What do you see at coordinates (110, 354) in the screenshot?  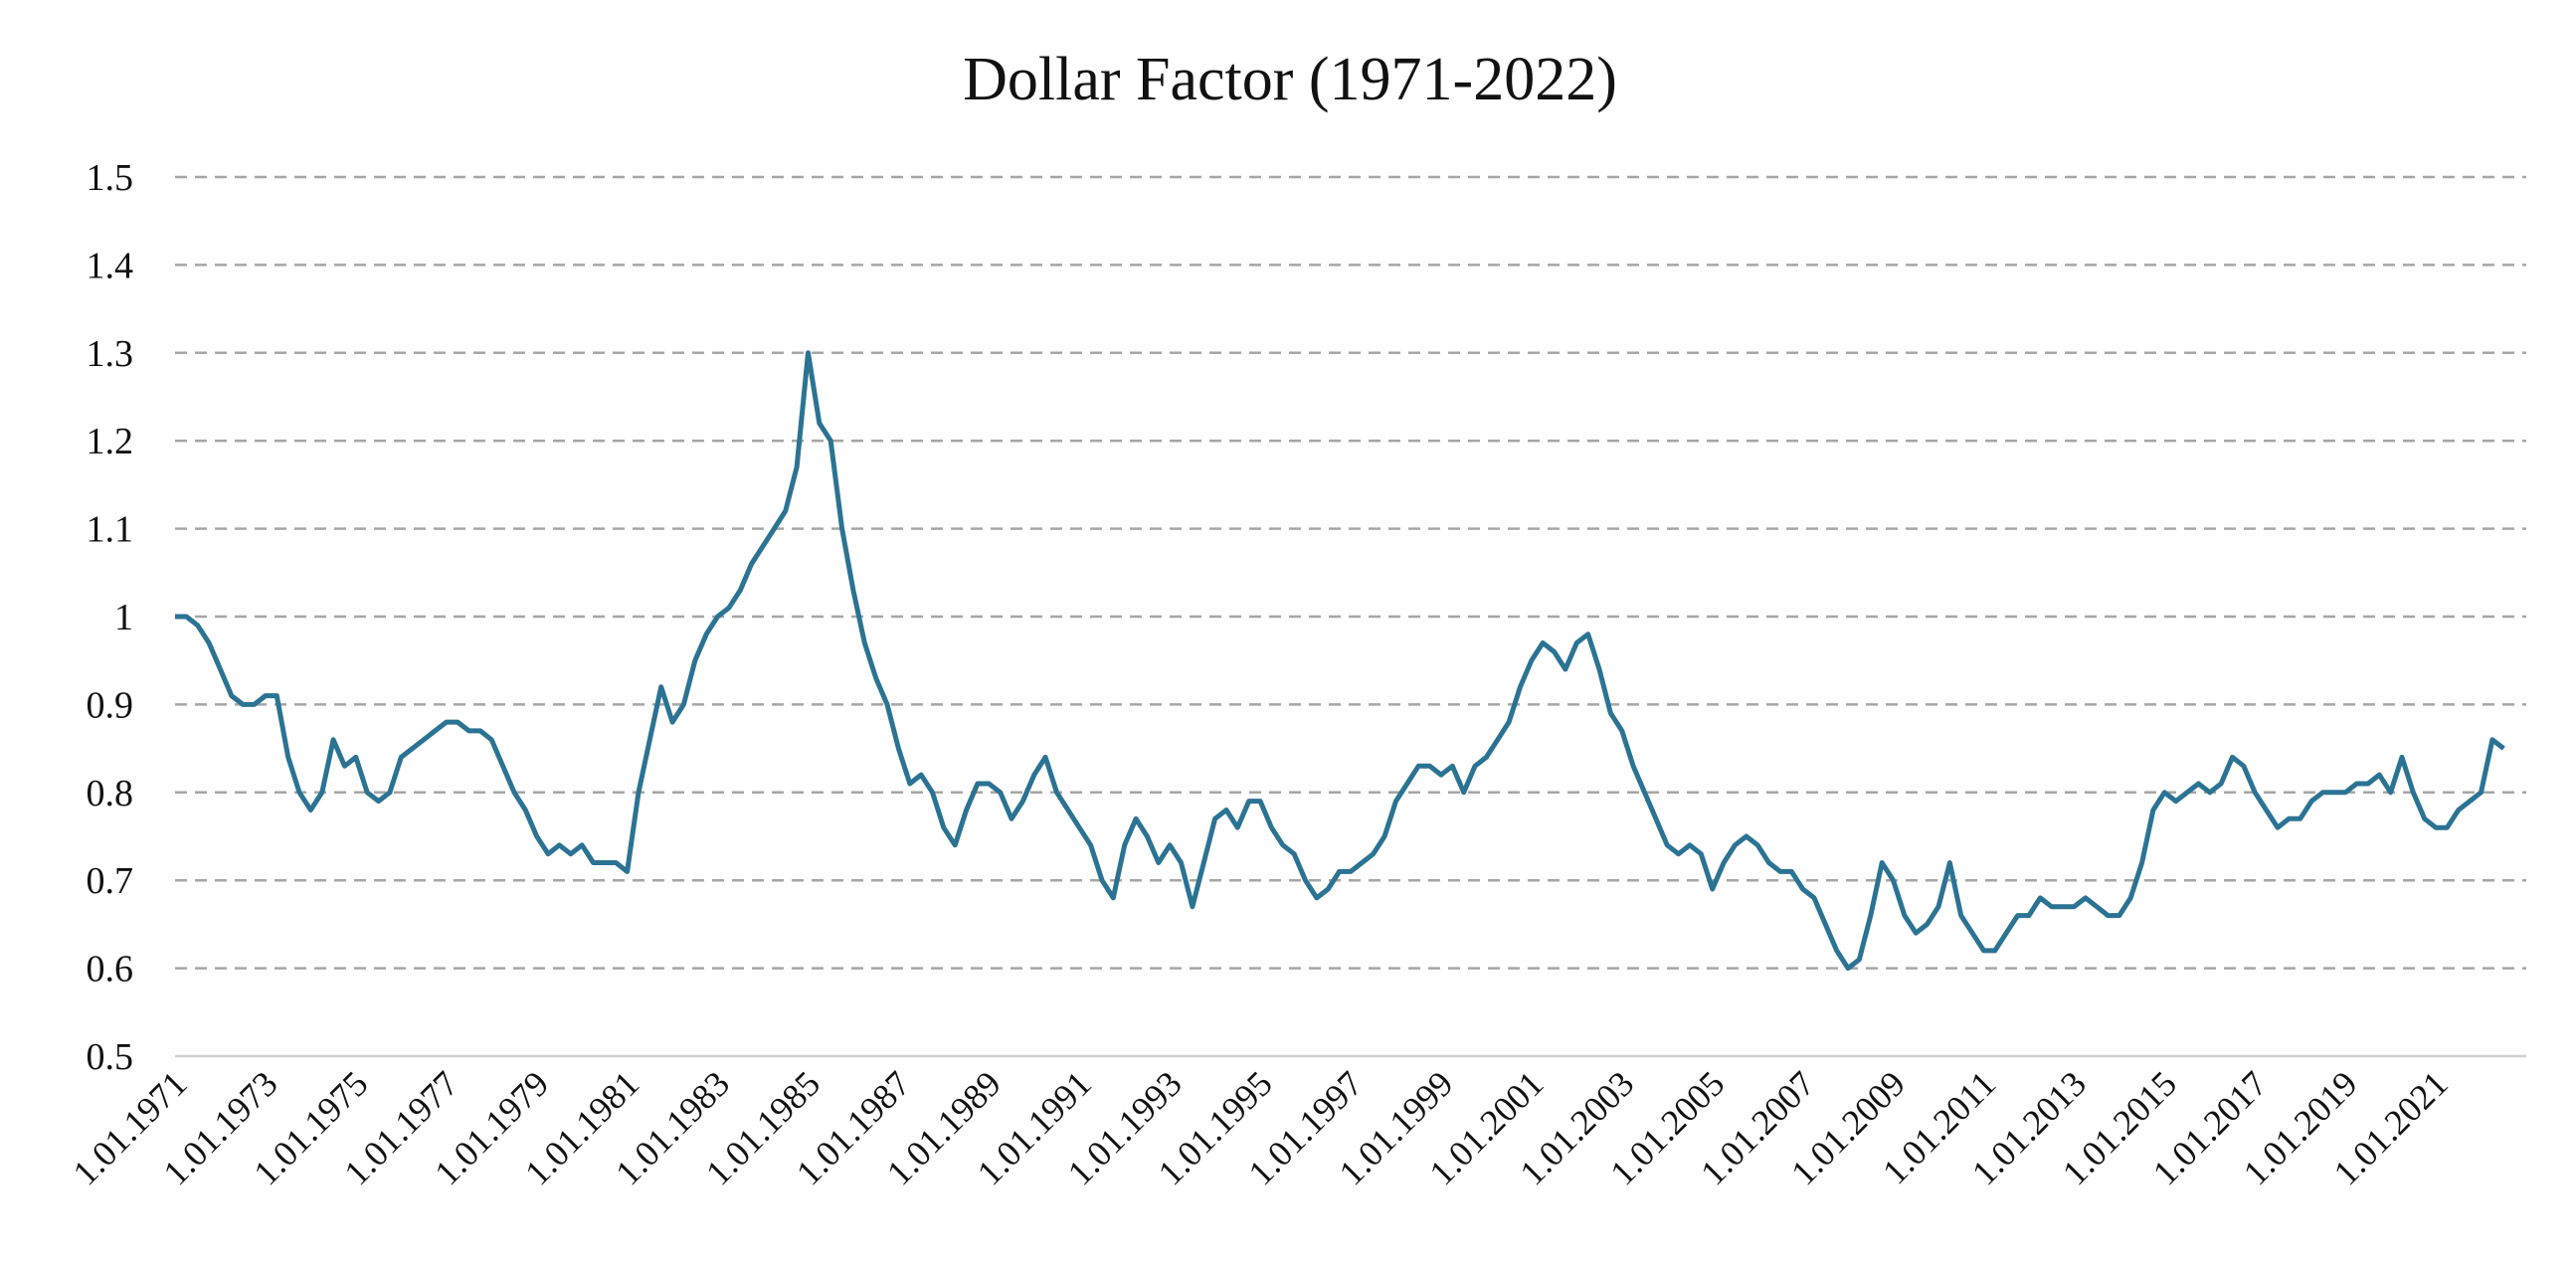 I see `y-tick-label: 1.3` at bounding box center [110, 354].